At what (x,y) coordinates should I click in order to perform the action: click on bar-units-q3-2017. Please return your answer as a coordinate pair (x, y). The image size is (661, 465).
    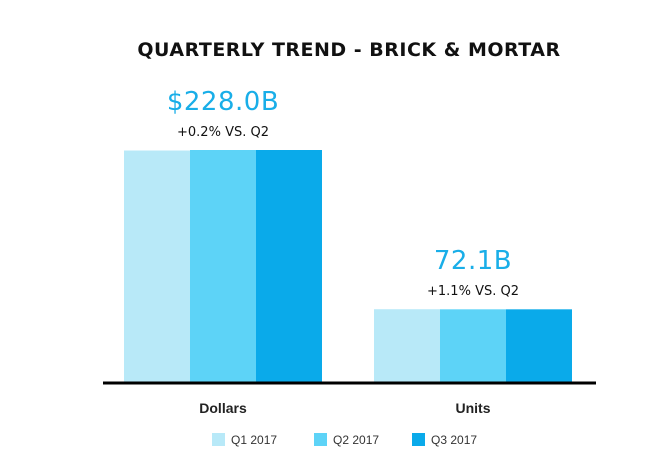
    Looking at the image, I should click on (539, 346).